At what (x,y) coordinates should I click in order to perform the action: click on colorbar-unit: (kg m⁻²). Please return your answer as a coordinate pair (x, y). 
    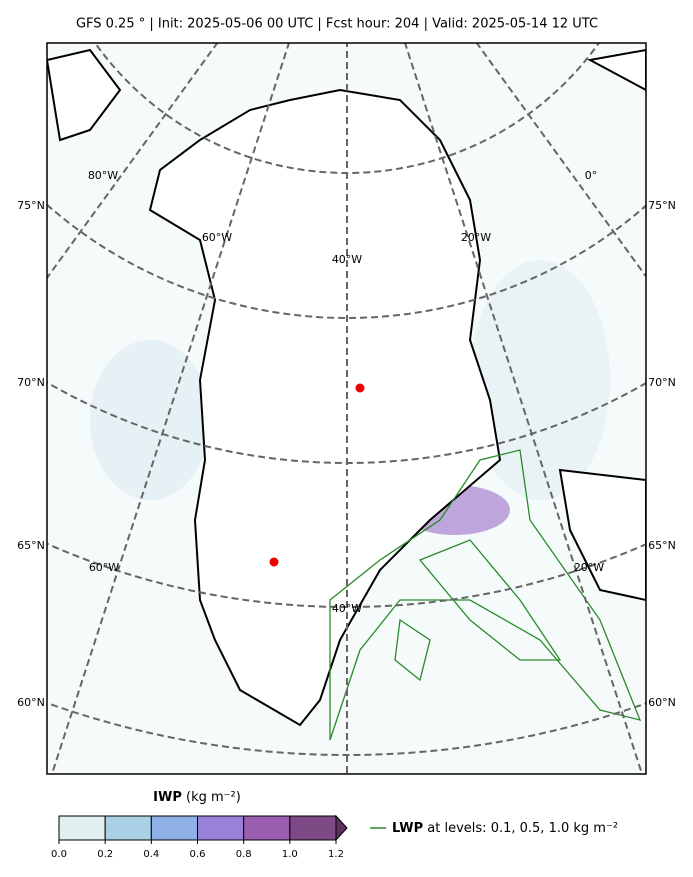
    Looking at the image, I should click on (213, 797).